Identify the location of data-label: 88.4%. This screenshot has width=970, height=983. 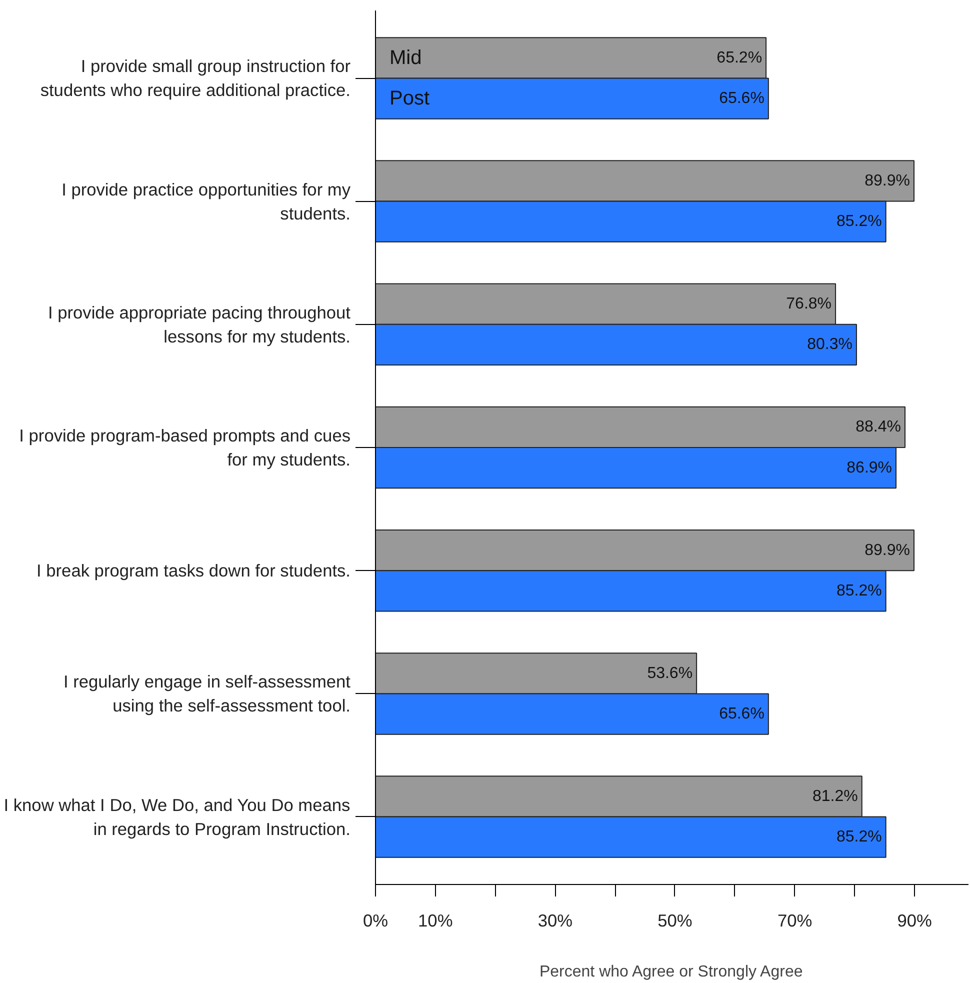
(879, 427).